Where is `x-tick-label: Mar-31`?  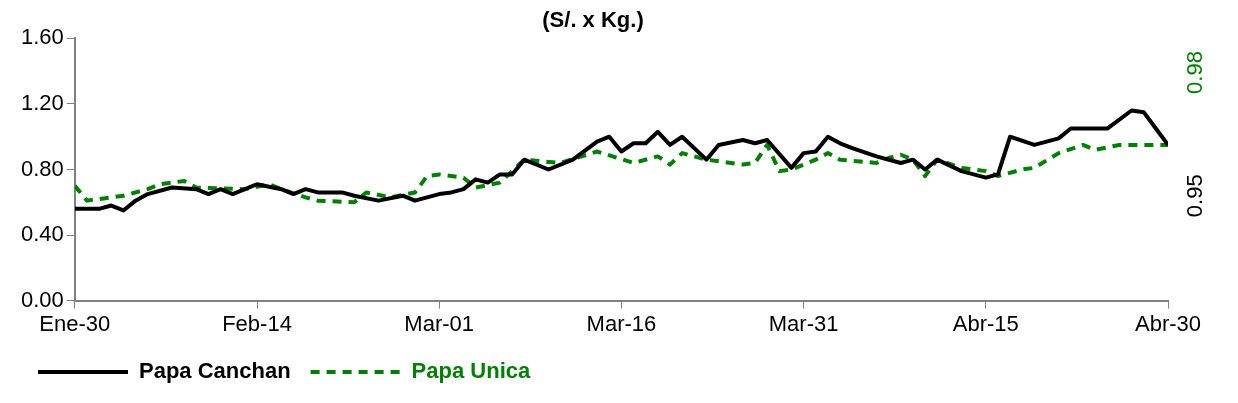
x-tick-label: Mar-31 is located at coordinates (803, 323).